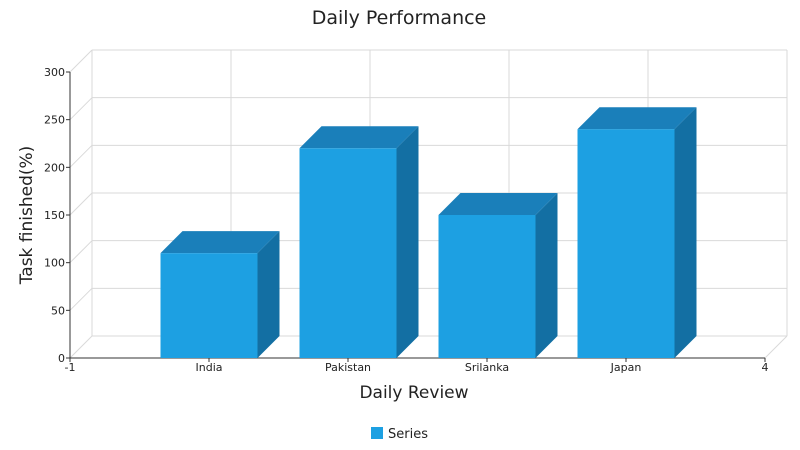 The width and height of the screenshot is (800, 450). Describe the element at coordinates (54, 72) in the screenshot. I see `y-tick-label: 300` at that location.